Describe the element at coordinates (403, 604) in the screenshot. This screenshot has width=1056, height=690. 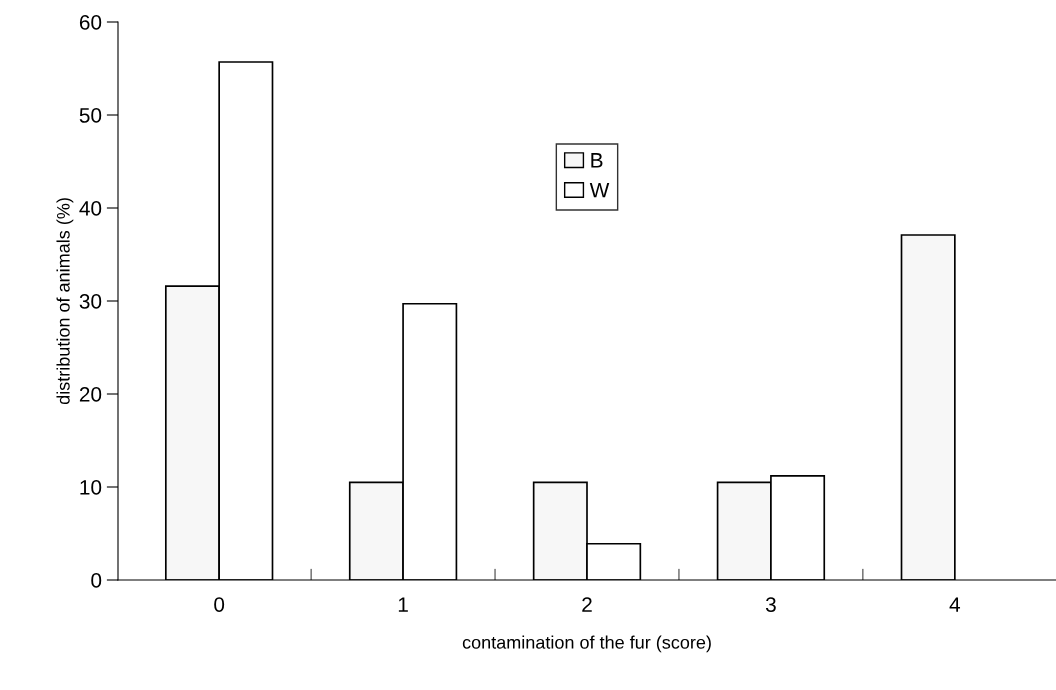
I see `x-tick-label: 1` at that location.